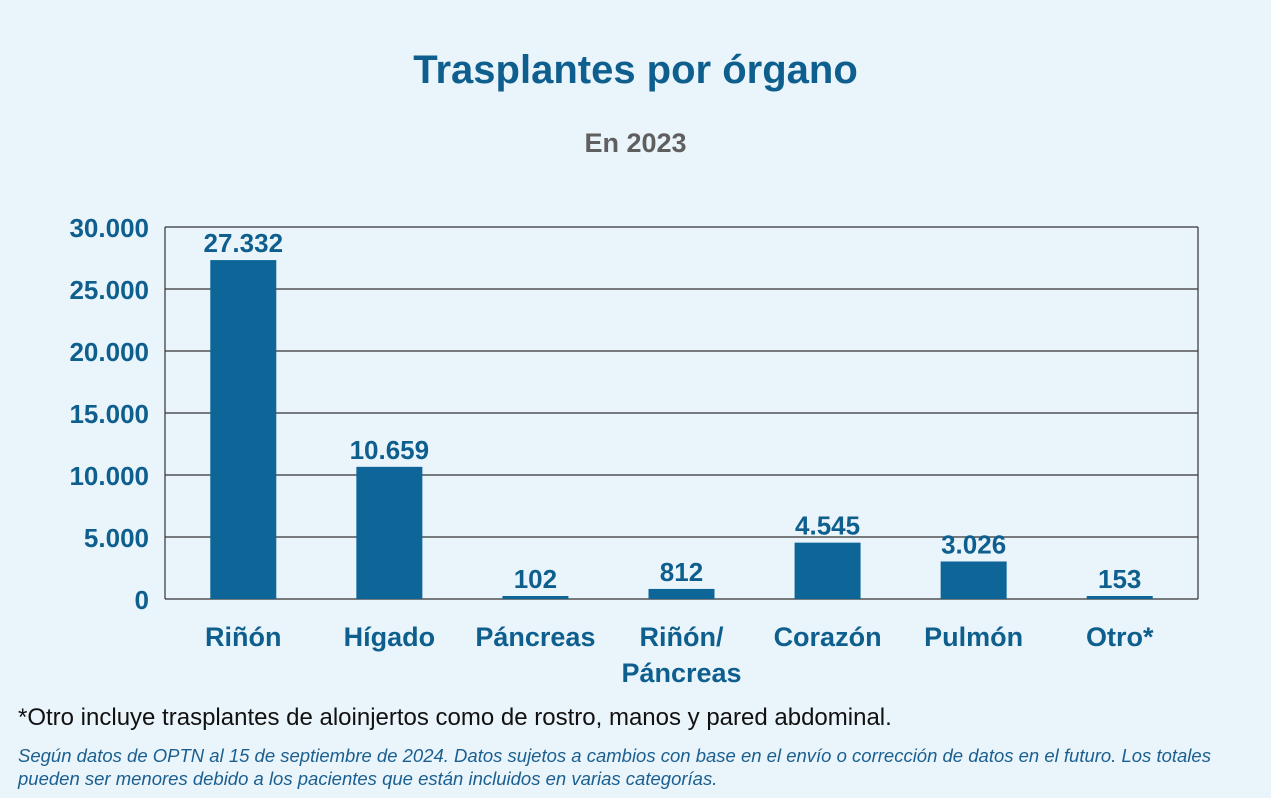 This screenshot has height=798, width=1271. I want to click on bar-value-label: 27.332, so click(244, 243).